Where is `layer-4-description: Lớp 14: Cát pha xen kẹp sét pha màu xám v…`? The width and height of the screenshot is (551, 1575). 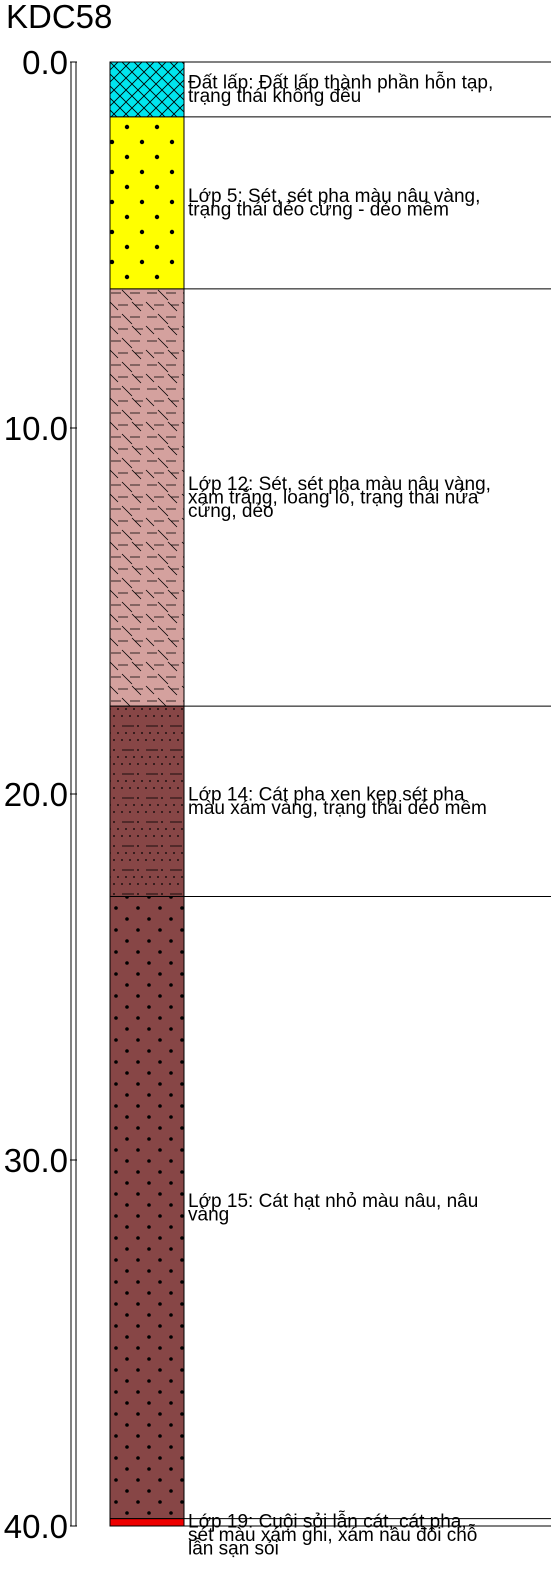
layer-4-description: Lớp 14: Cát pha xen kẹp sét pha màu xám v… is located at coordinates (337, 802).